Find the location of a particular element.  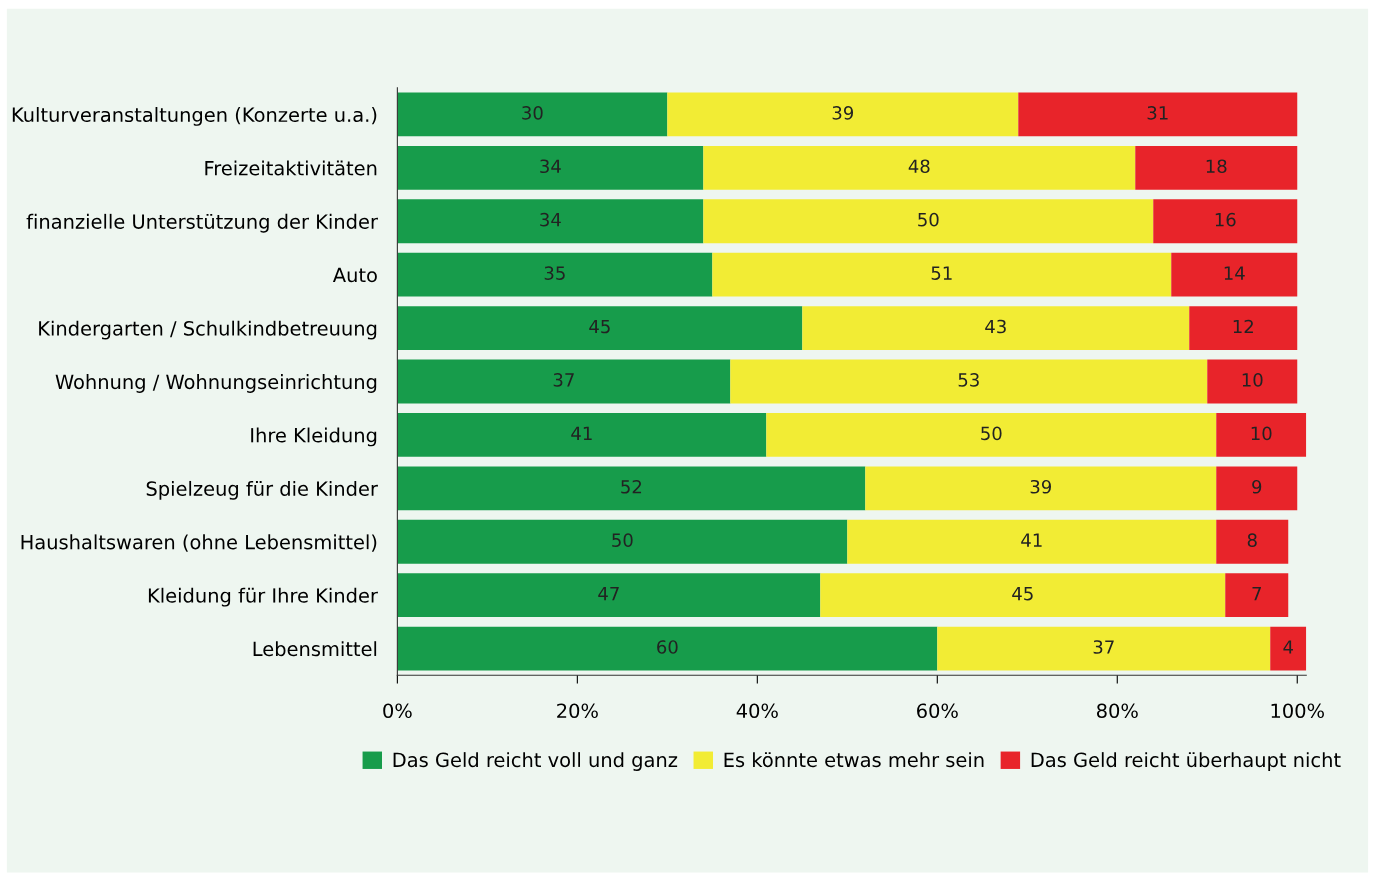

data-label: 31 is located at coordinates (1157, 112).